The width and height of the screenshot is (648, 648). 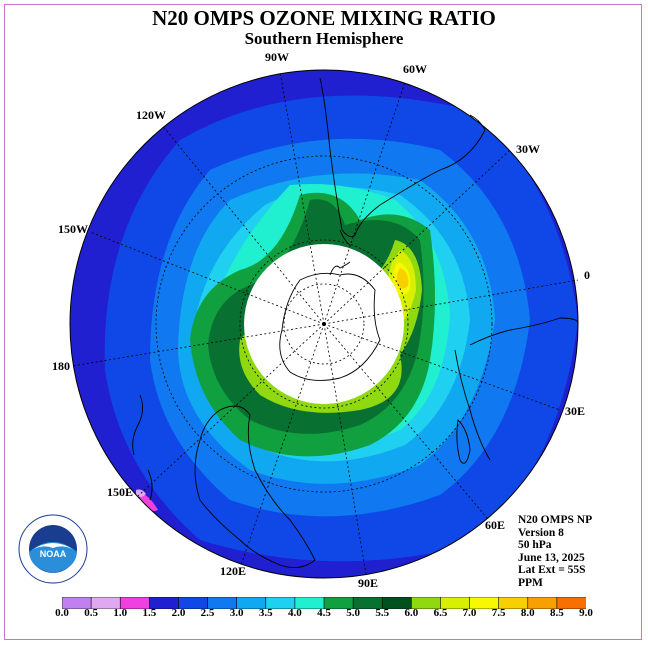 What do you see at coordinates (575, 411) in the screenshot?
I see `lon-label-30e: 30E` at bounding box center [575, 411].